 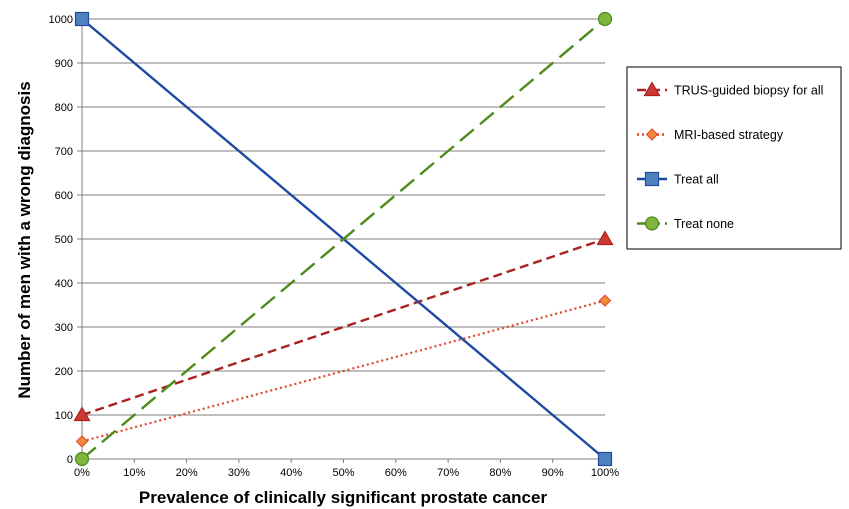 What do you see at coordinates (704, 224) in the screenshot?
I see `legend-label: Treat none` at bounding box center [704, 224].